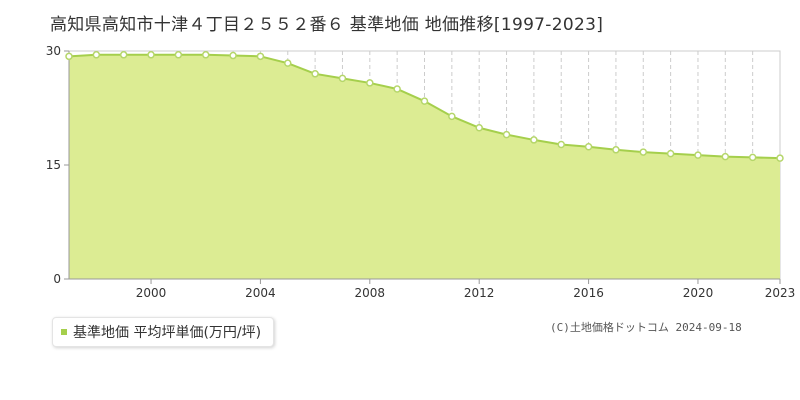 The width and height of the screenshot is (800, 400). I want to click on x-tick-label: 2000, so click(151, 293).